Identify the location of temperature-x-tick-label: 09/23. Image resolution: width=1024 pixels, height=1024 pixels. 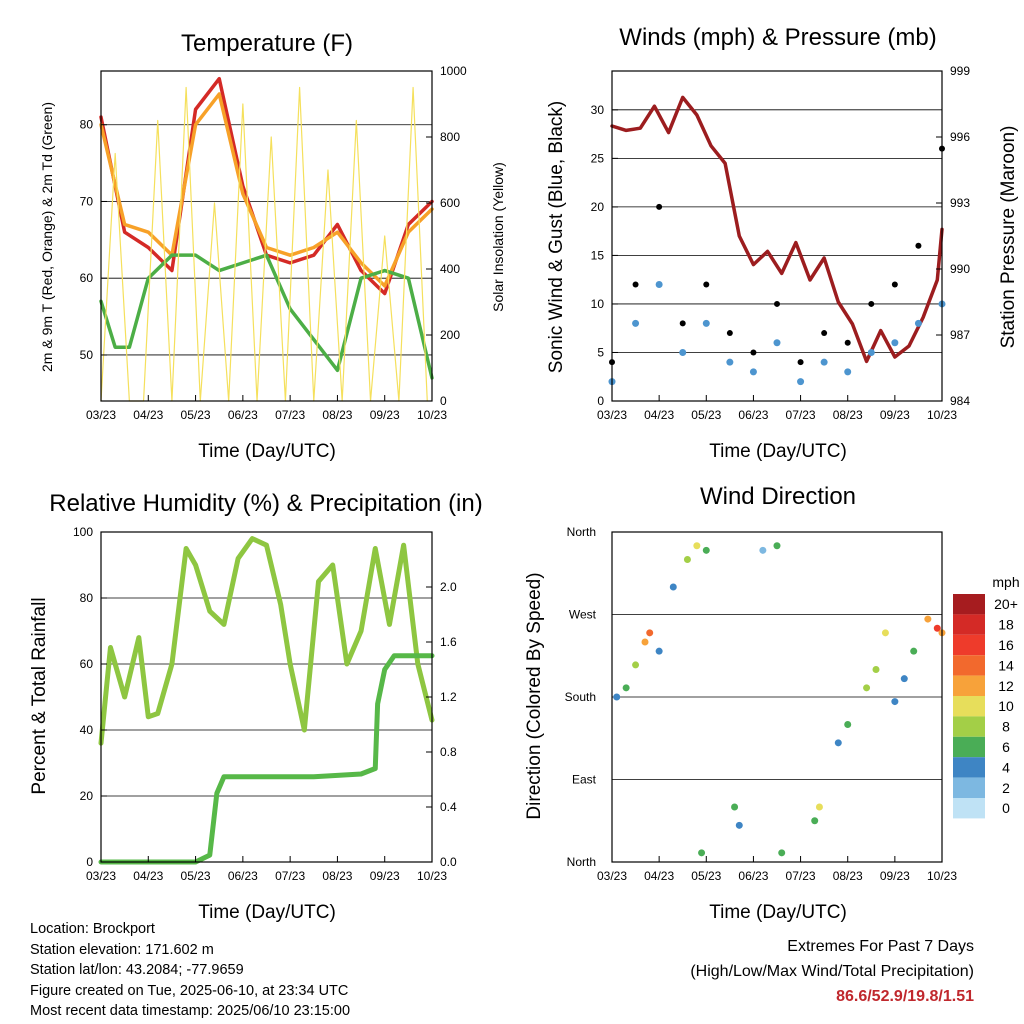
(385, 415).